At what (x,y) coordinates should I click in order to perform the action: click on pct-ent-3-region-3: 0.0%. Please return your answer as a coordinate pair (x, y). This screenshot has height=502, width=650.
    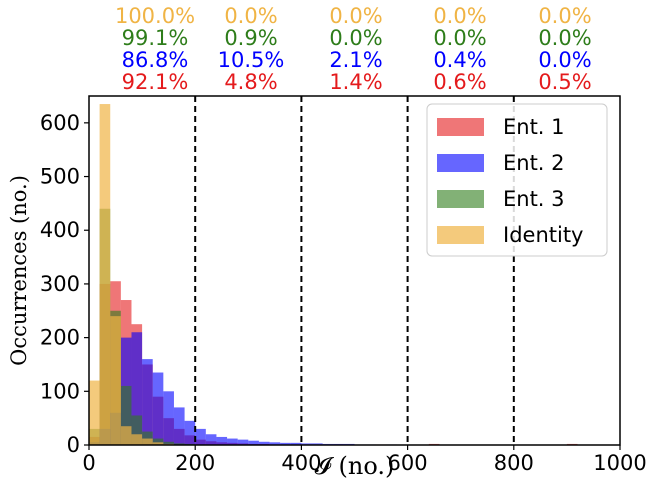
    Looking at the image, I should click on (459, 38).